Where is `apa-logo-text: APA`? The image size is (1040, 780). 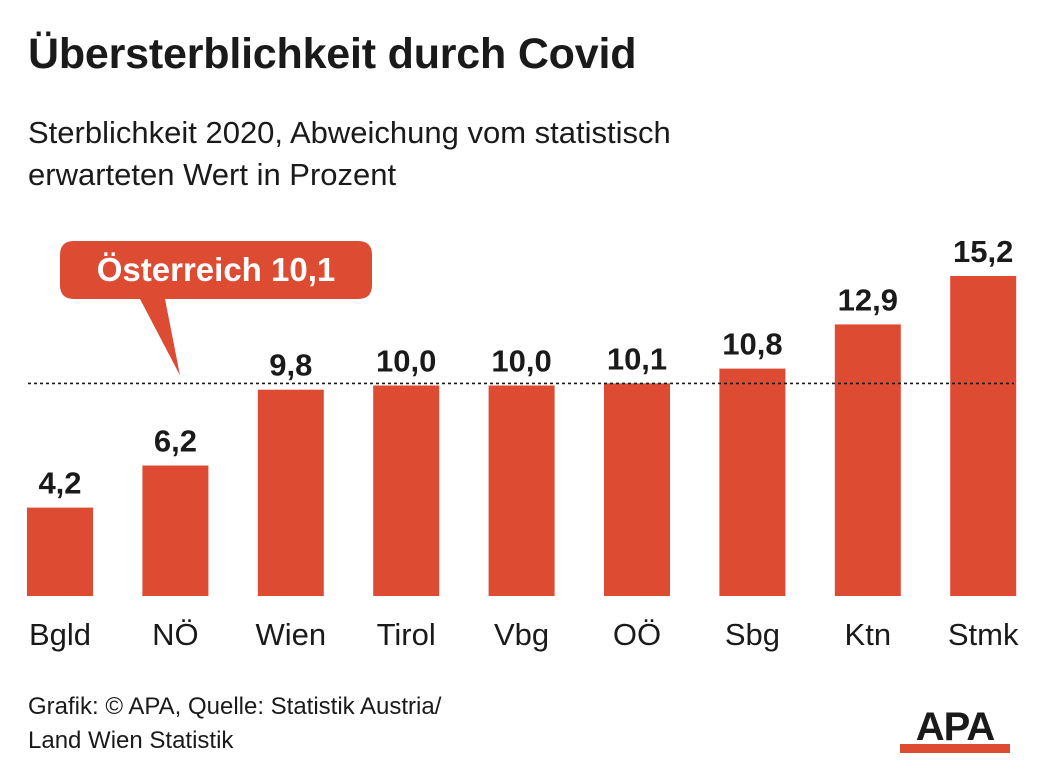
apa-logo-text: APA is located at coordinates (955, 727).